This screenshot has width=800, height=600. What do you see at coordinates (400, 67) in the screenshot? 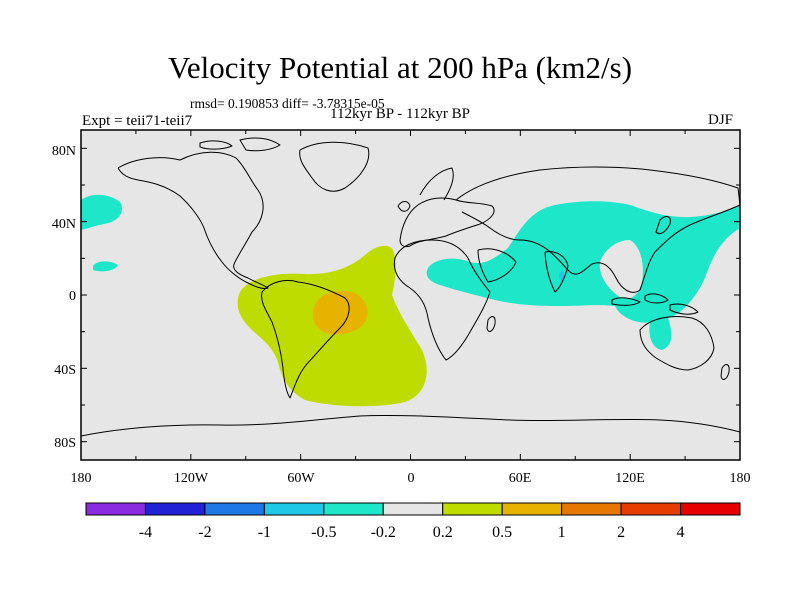
I see `plot-title: Velocity Potential at 200 hPa (km2/s)` at bounding box center [400, 67].